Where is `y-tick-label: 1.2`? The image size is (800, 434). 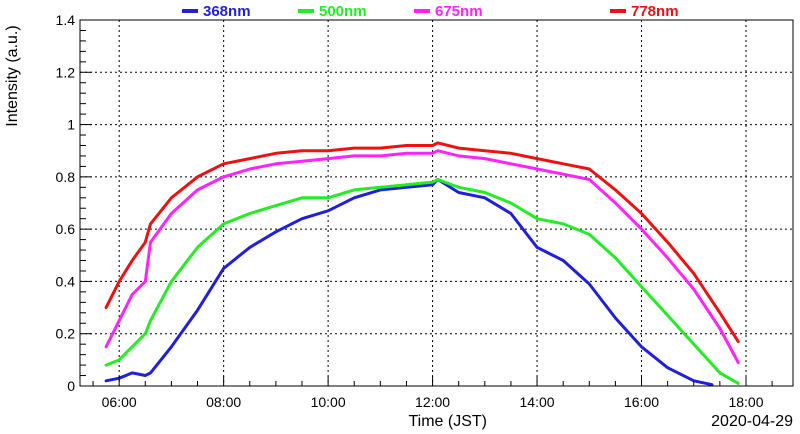 y-tick-label: 1.2 is located at coordinates (66, 72).